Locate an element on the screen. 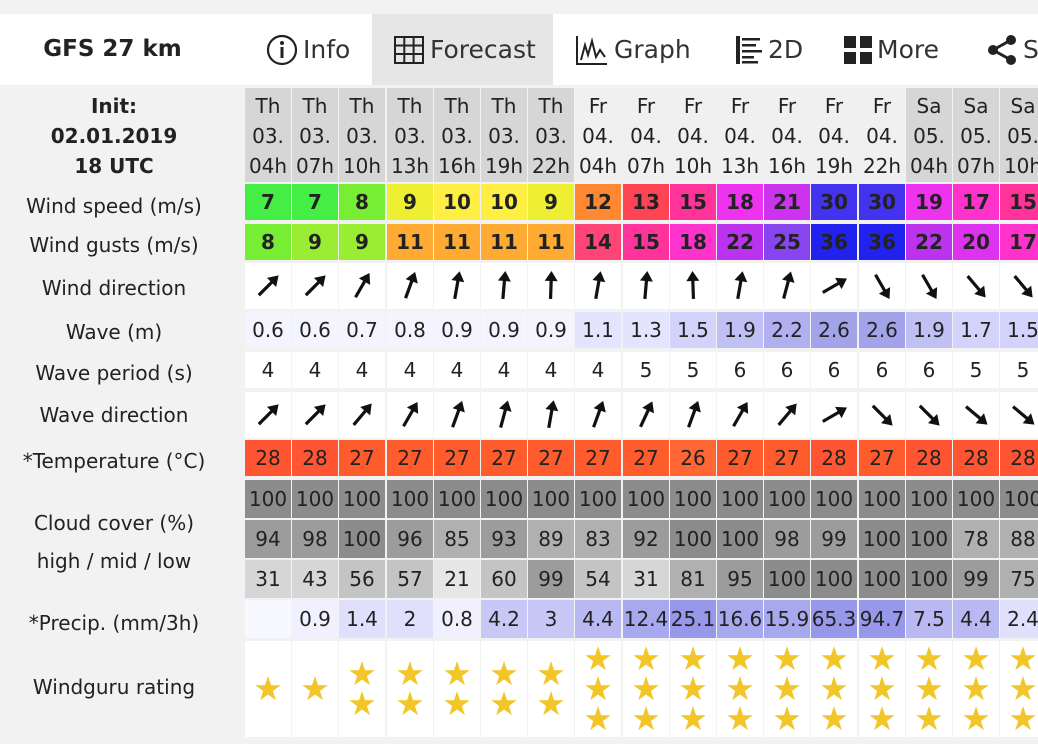 This screenshot has height=744, width=1038. tab-forecast: Forecast is located at coordinates (462, 49).